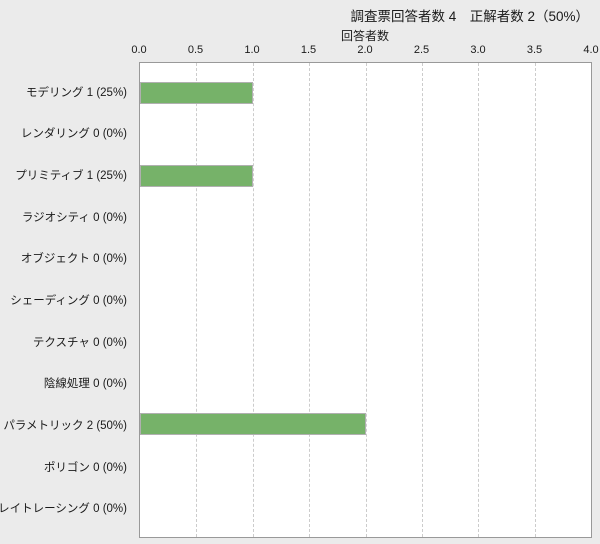 The height and width of the screenshot is (544, 600). I want to click on x-axis-tick-labels: 0.0 0.5 1.0 1.5 2.0 2.5 3.0 3.5 4.0, so click(364, 51).